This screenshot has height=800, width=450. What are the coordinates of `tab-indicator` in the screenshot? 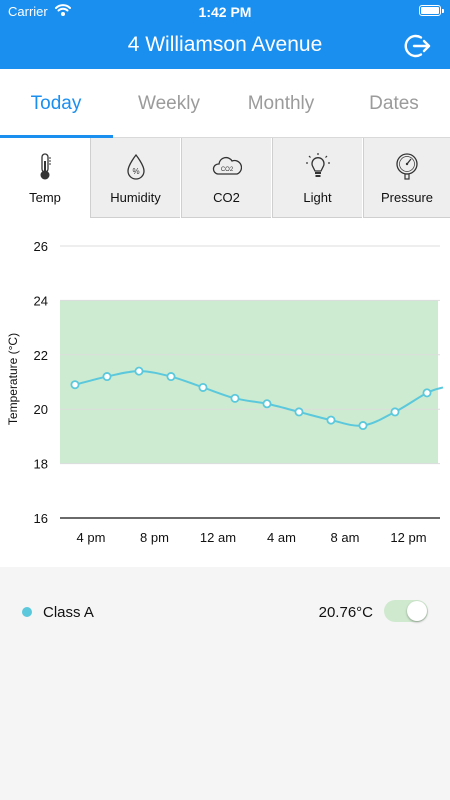 It's located at (56, 136).